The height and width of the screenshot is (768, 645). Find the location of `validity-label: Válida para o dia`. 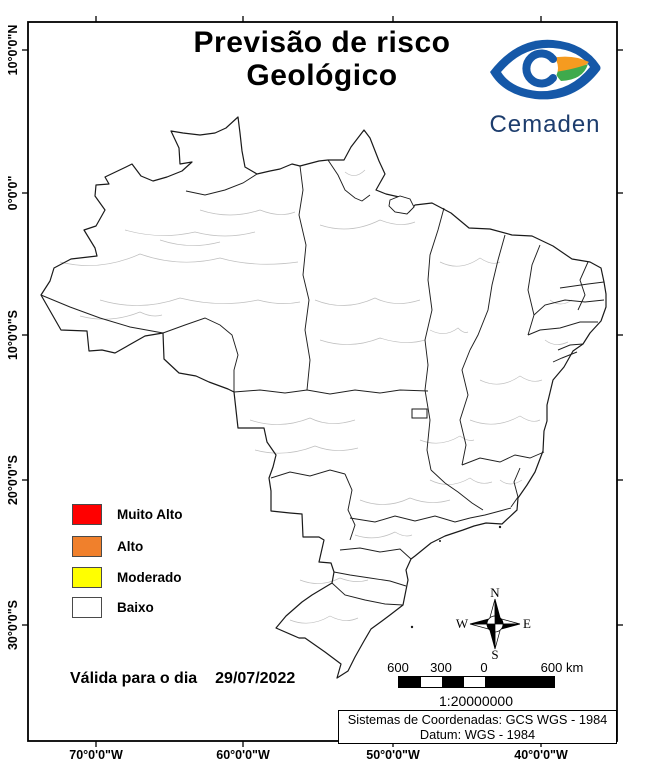

validity-label: Válida para o dia is located at coordinates (134, 678).